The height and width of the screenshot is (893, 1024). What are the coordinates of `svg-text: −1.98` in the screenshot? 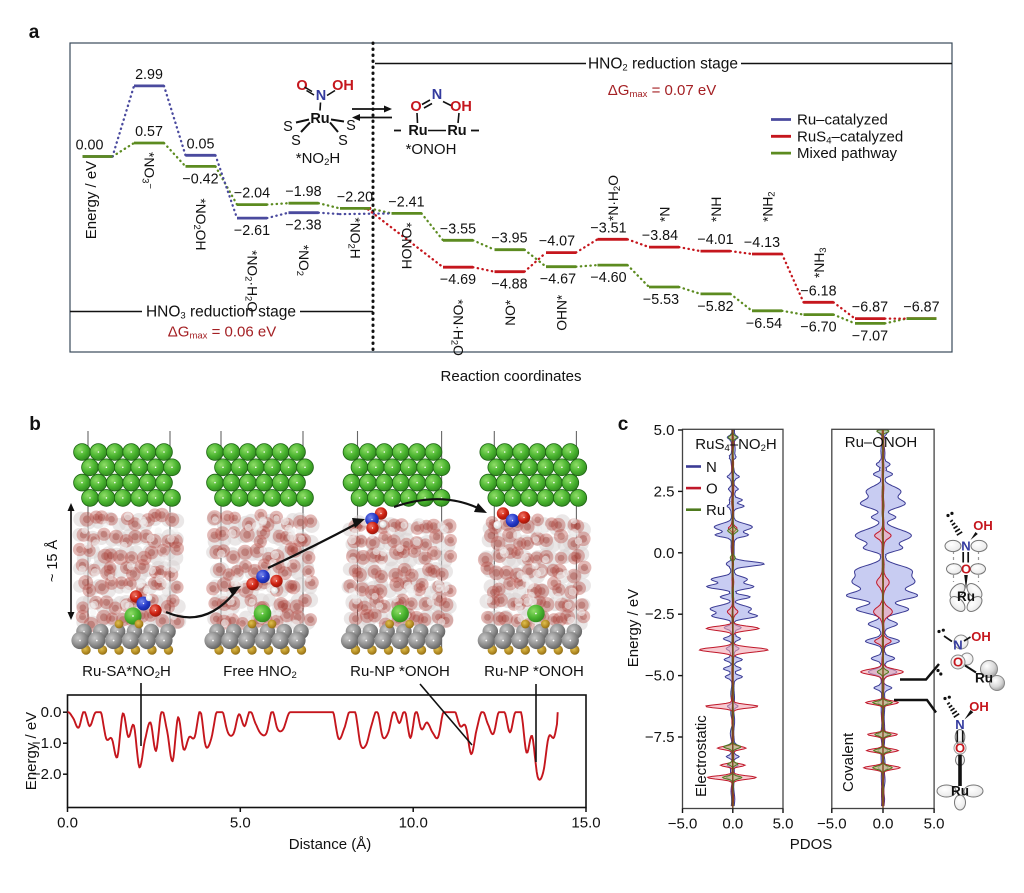 It's located at (303, 192).